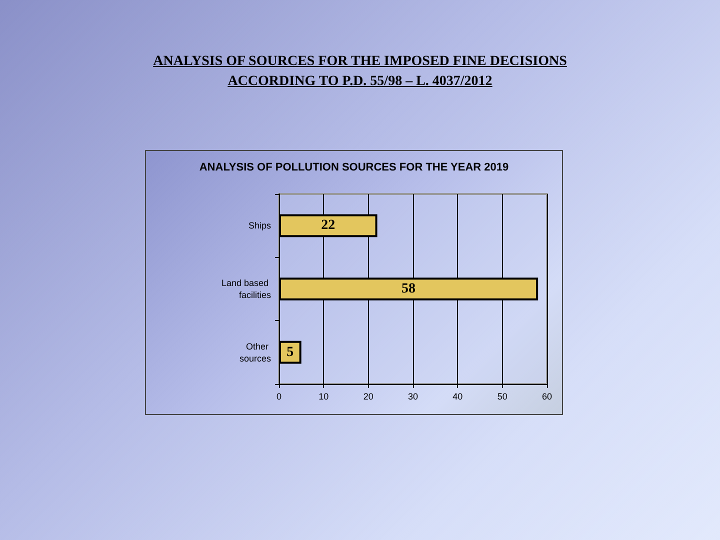 Image resolution: width=720 pixels, height=540 pixels. Describe the element at coordinates (323, 397) in the screenshot. I see `x-tick-label: 10` at that location.